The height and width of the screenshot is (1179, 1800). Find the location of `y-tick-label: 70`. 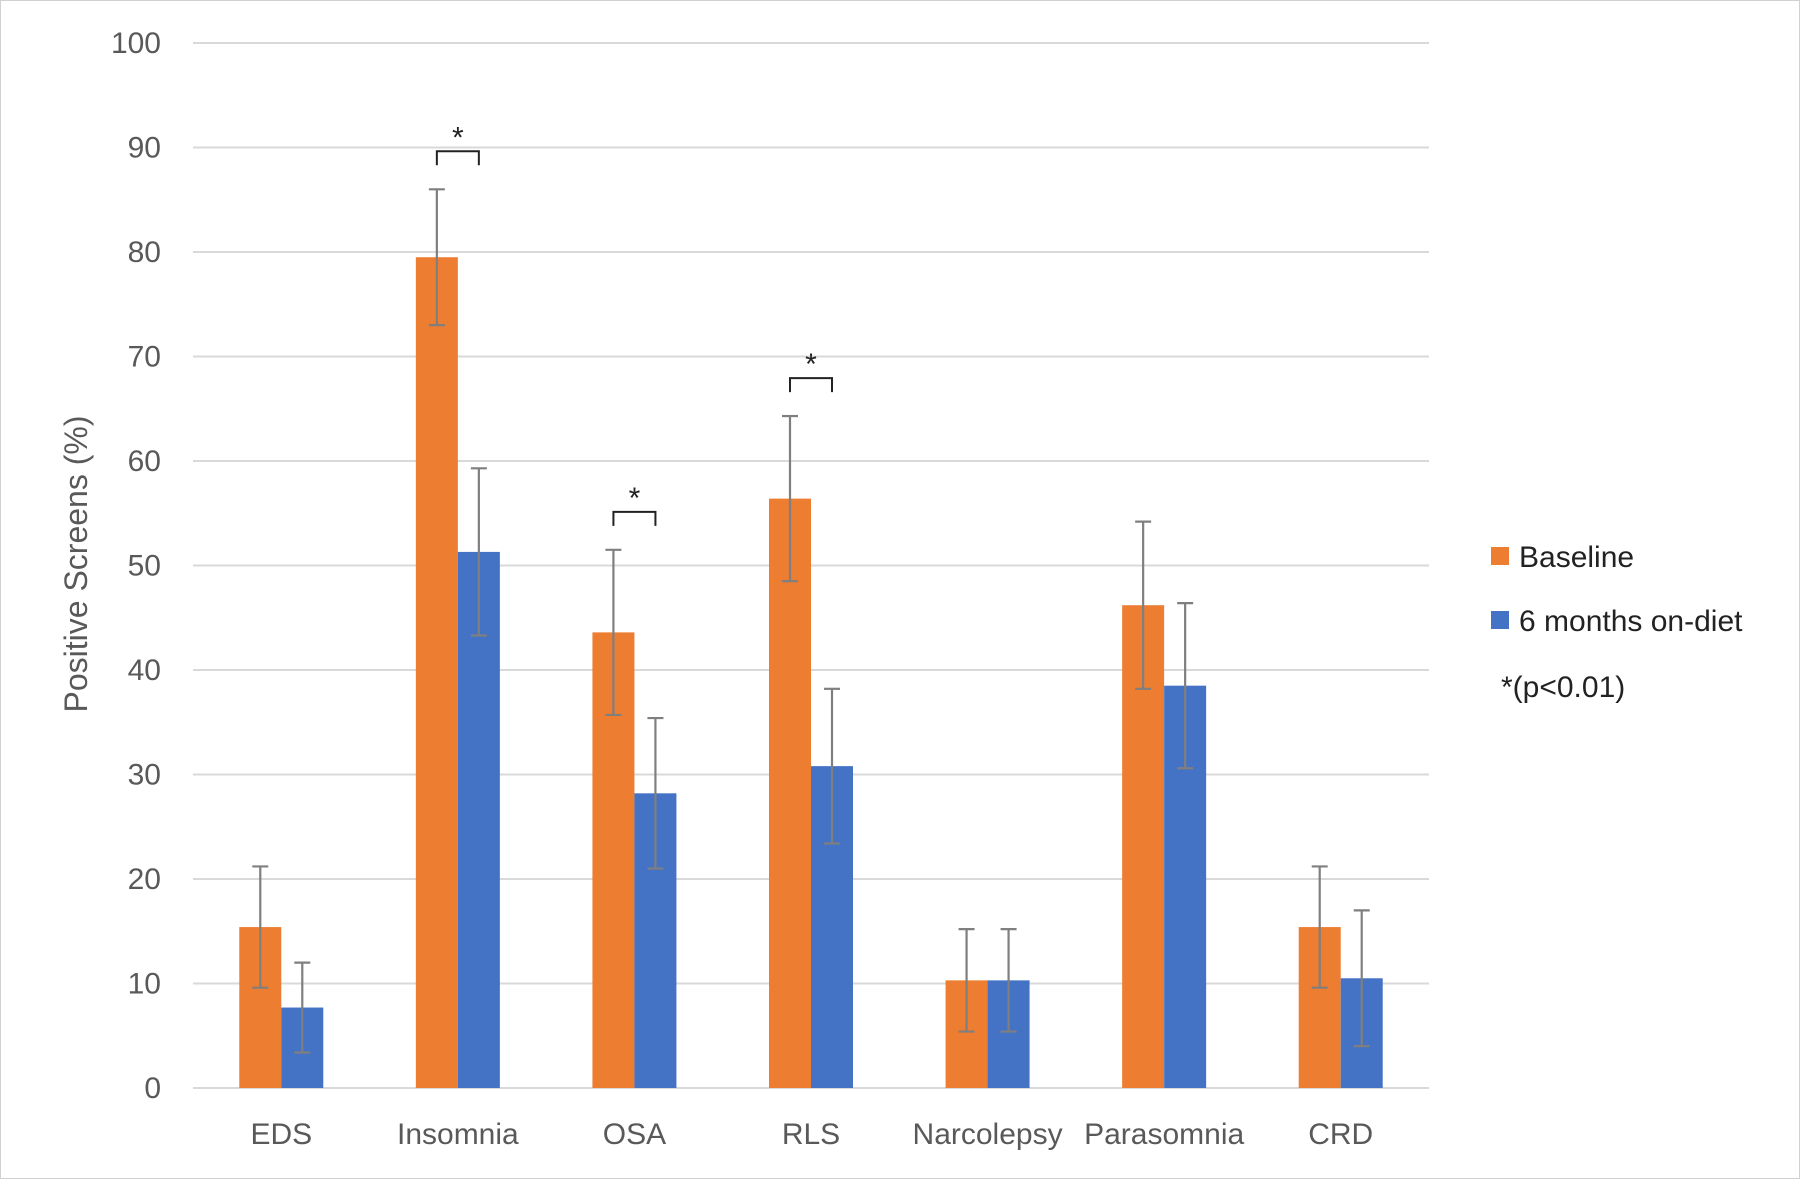

y-tick-label: 70 is located at coordinates (144, 357).